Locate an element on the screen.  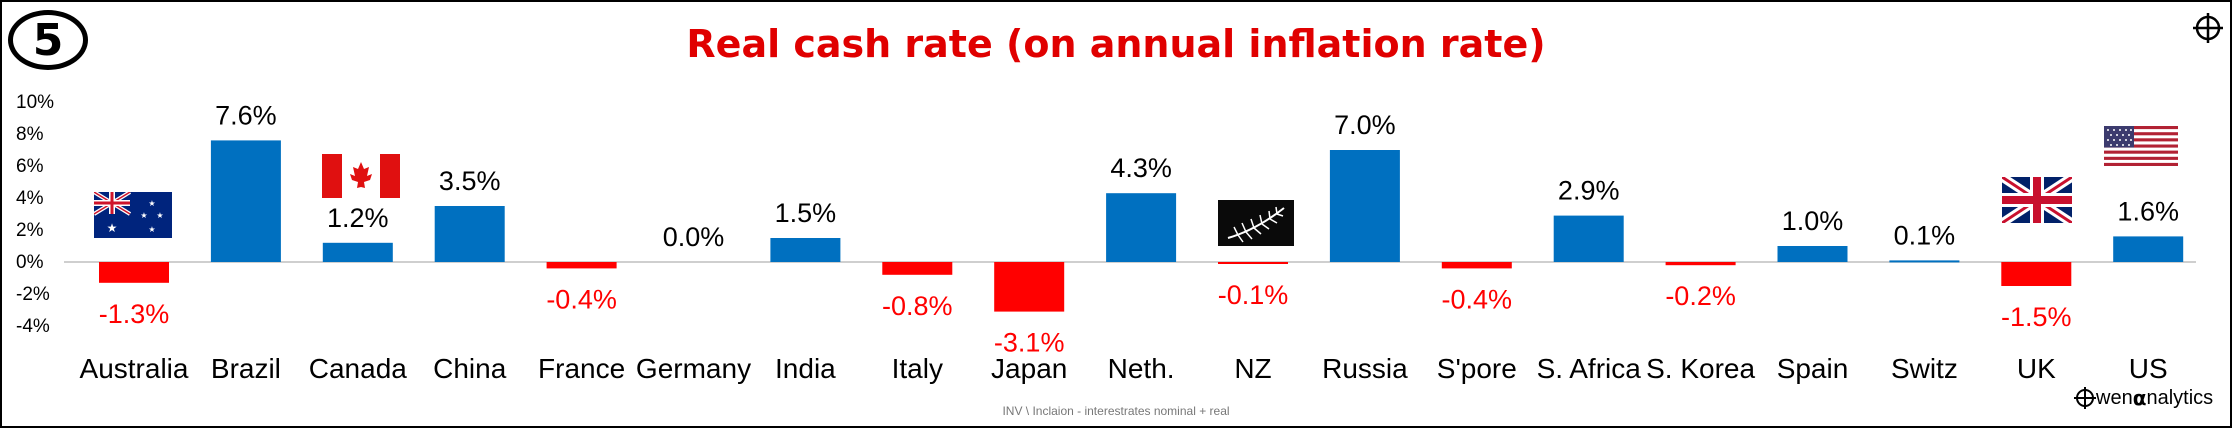
category-label: US is located at coordinates (2148, 368).